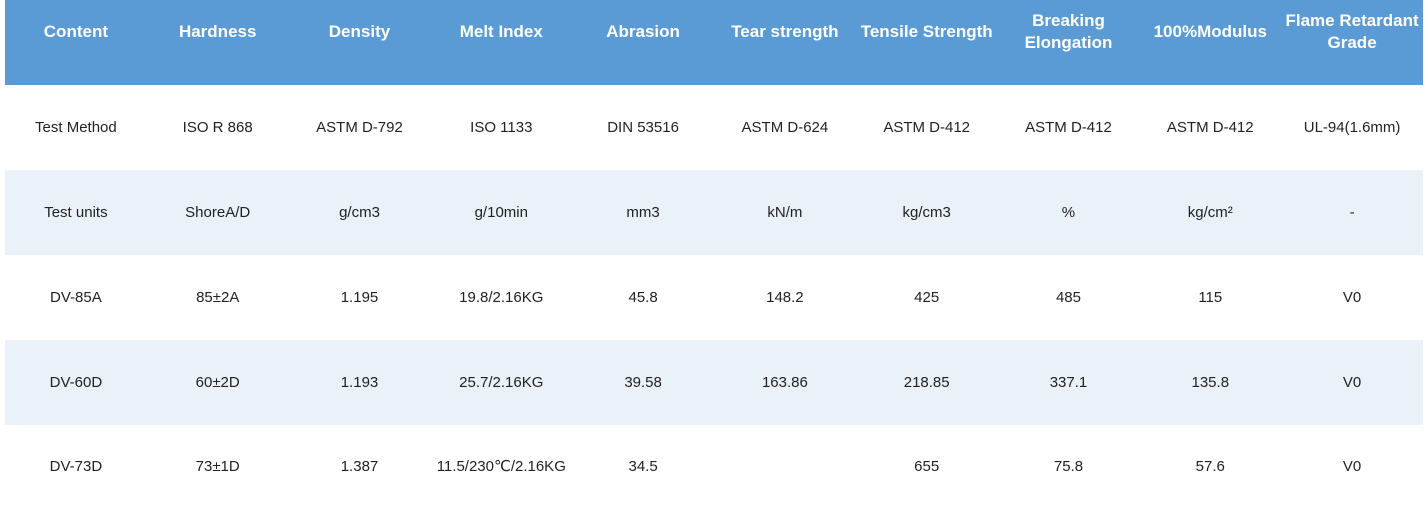 The image size is (1428, 509). I want to click on table-cell: 39.58, so click(643, 382).